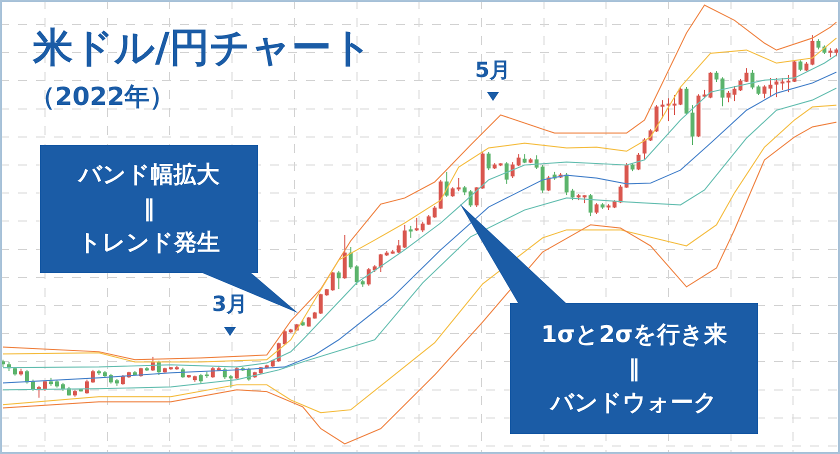 This screenshot has height=454, width=840. Describe the element at coordinates (102, 97) in the screenshot. I see `text: （2022年）` at that location.